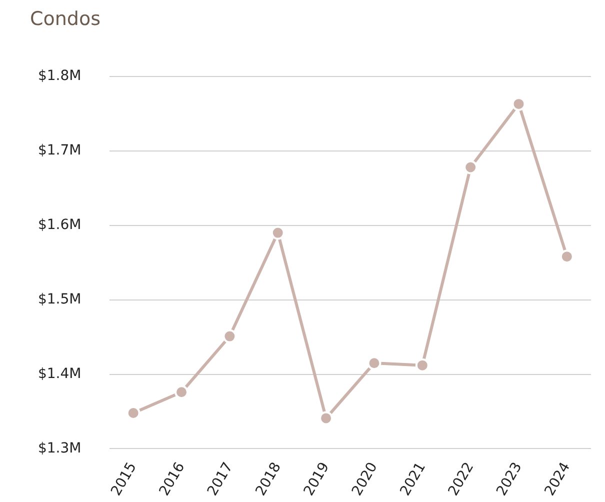 Image resolution: width=605 pixels, height=502 pixels. I want to click on y-tick-label: $1.7M, so click(60, 150).